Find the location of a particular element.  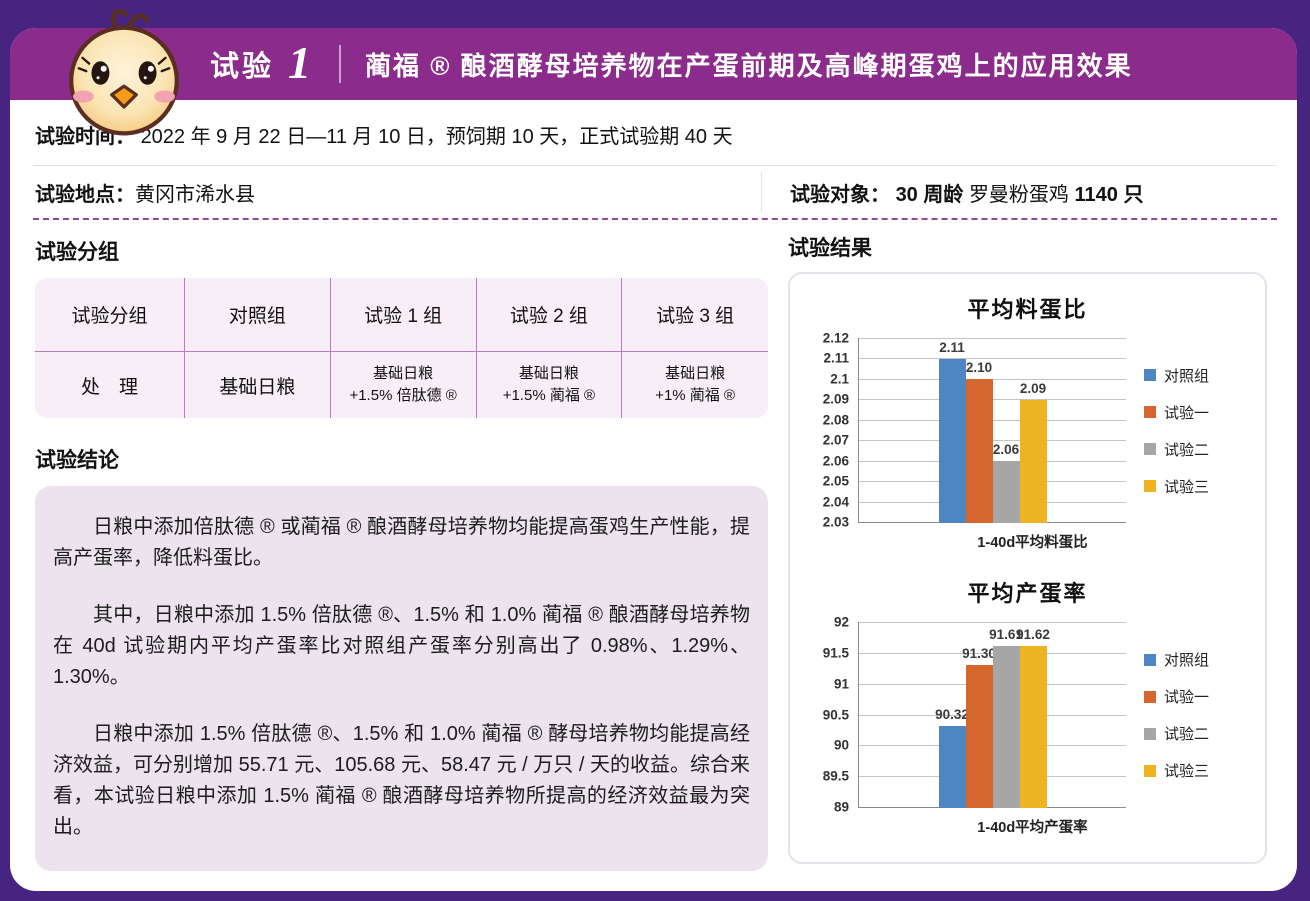

x-axis-label: 1-40d平均料蛋比 is located at coordinates (1032, 543).